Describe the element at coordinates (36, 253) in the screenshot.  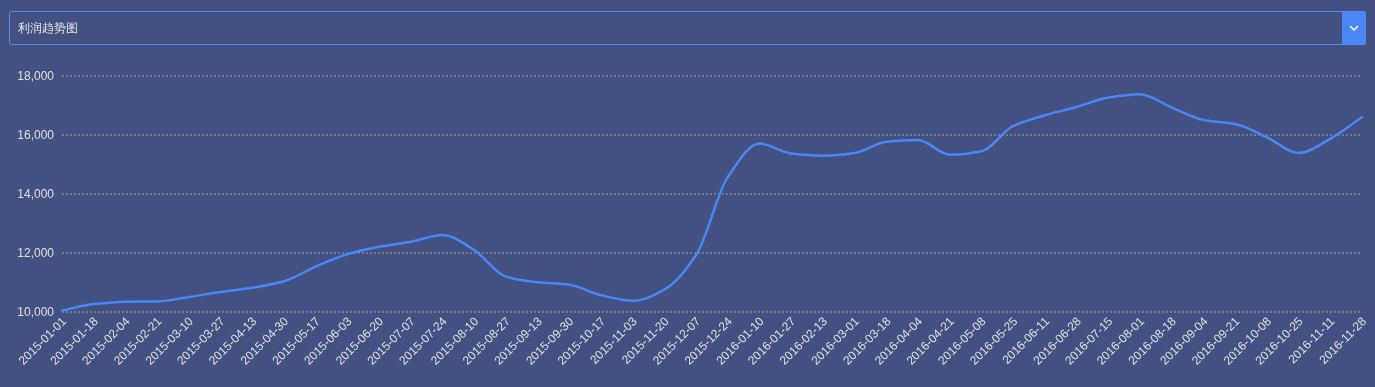
I see `y-tick-label: 12,000` at that location.